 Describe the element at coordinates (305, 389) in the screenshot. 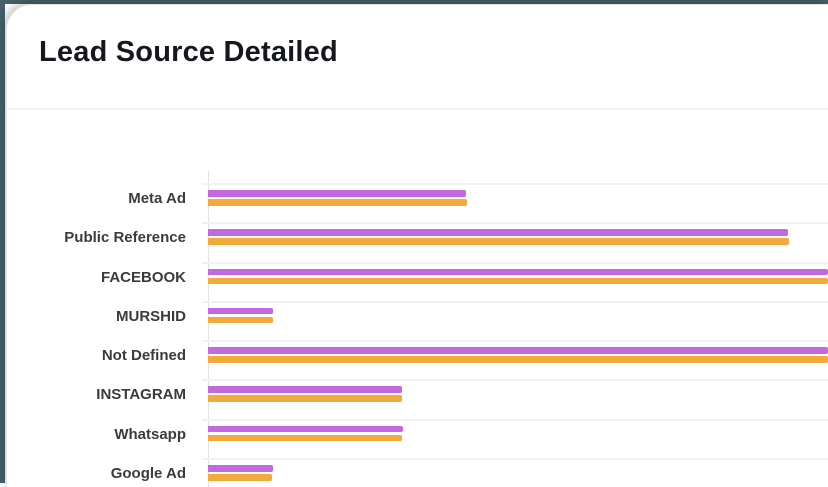

I see `bar-series-1-instagram` at that location.